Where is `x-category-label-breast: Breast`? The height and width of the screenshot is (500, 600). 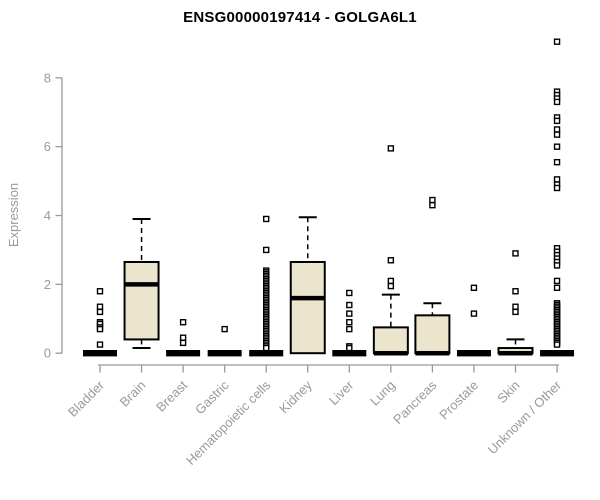 x-category-label-breast: Breast is located at coordinates (171, 395).